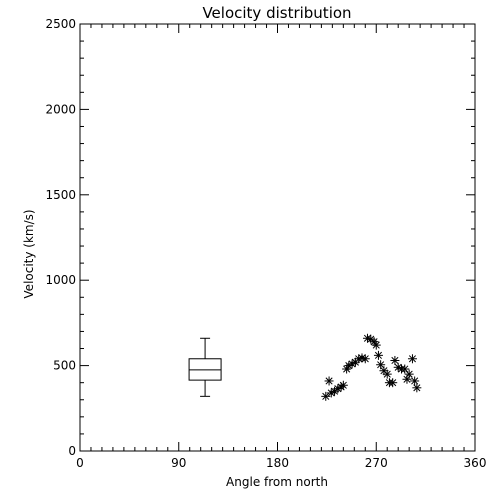 This screenshot has width=500, height=504. Describe the element at coordinates (60, 24) in the screenshot. I see `y-tick-label: 2500` at that location.